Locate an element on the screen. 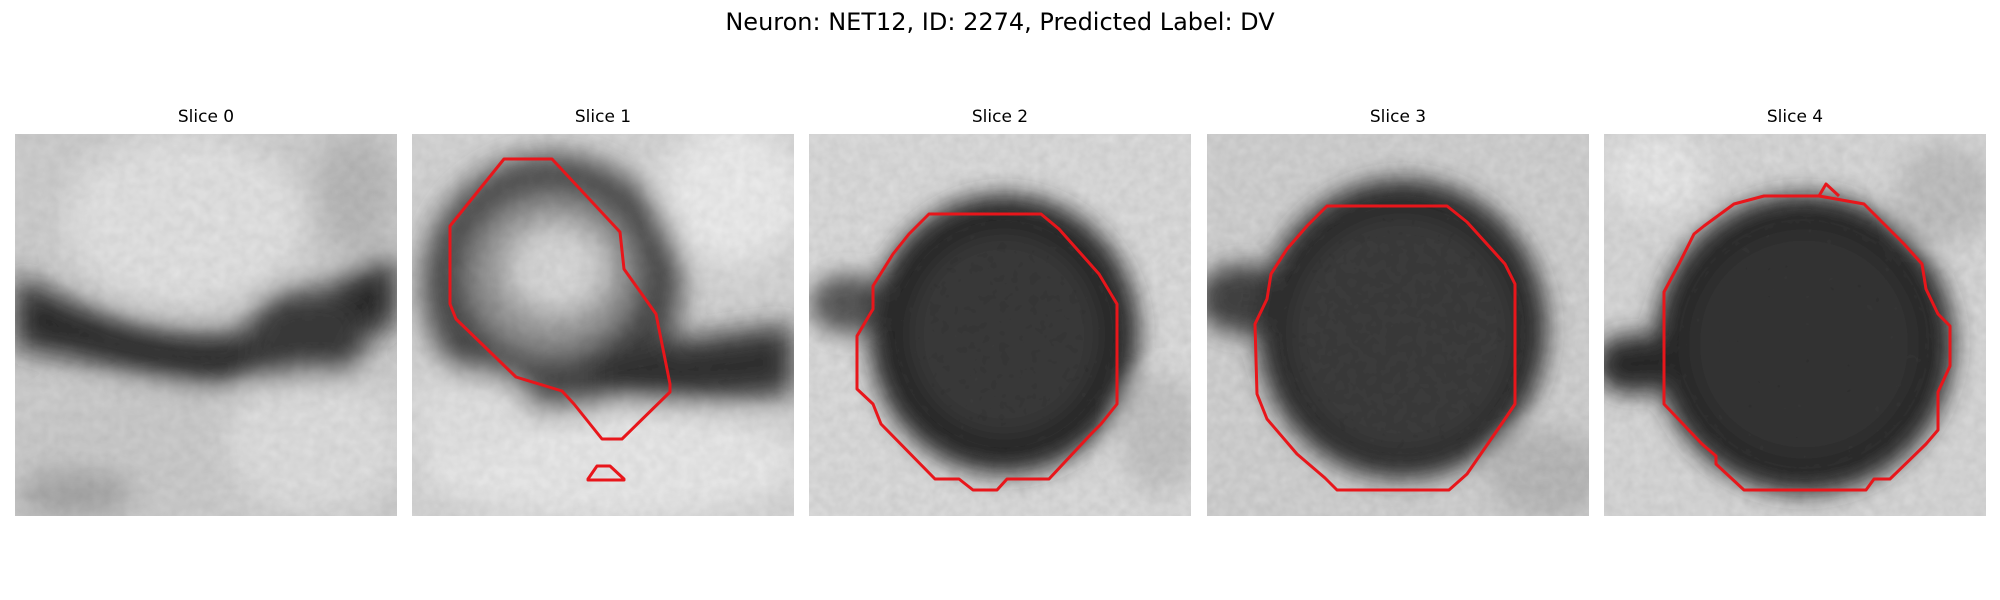 Image resolution: width=2000 pixels, height=600 pixels. slice-panel-2: Slice 2 is located at coordinates (1000, 316).